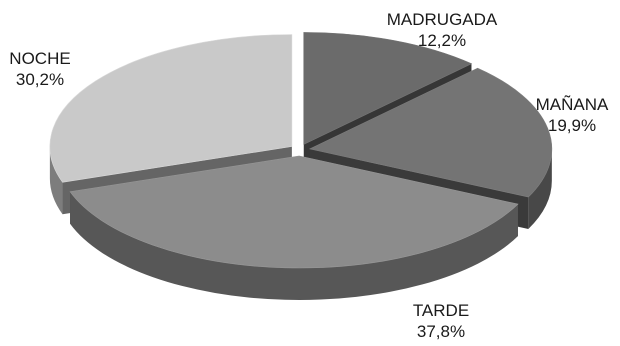 Image resolution: width=620 pixels, height=346 pixels. I want to click on slice-label-tarde: TARDE, so click(441, 310).